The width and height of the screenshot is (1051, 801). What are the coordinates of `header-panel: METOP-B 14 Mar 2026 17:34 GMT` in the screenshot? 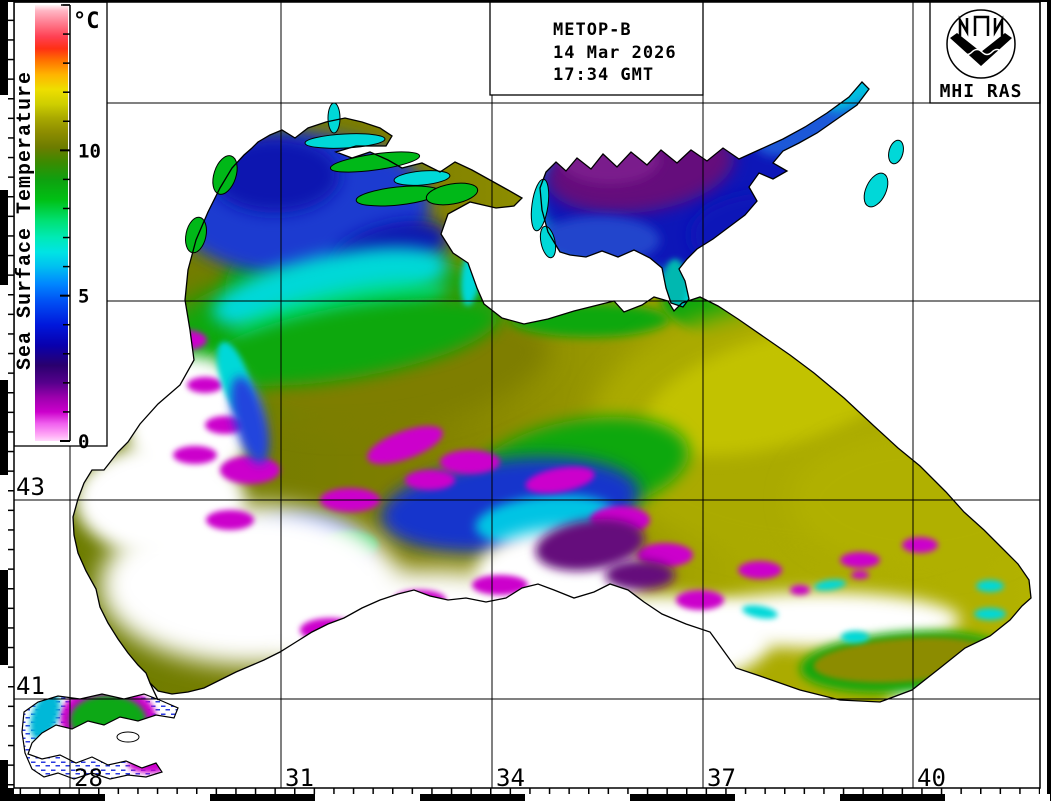 It's located at (596, 48).